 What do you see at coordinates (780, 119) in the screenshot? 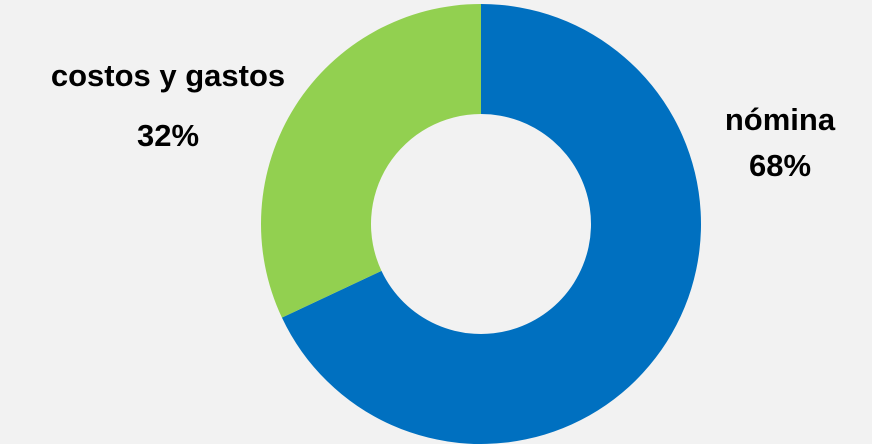
I see `slice-label-nomina-name: nómina` at bounding box center [780, 119].